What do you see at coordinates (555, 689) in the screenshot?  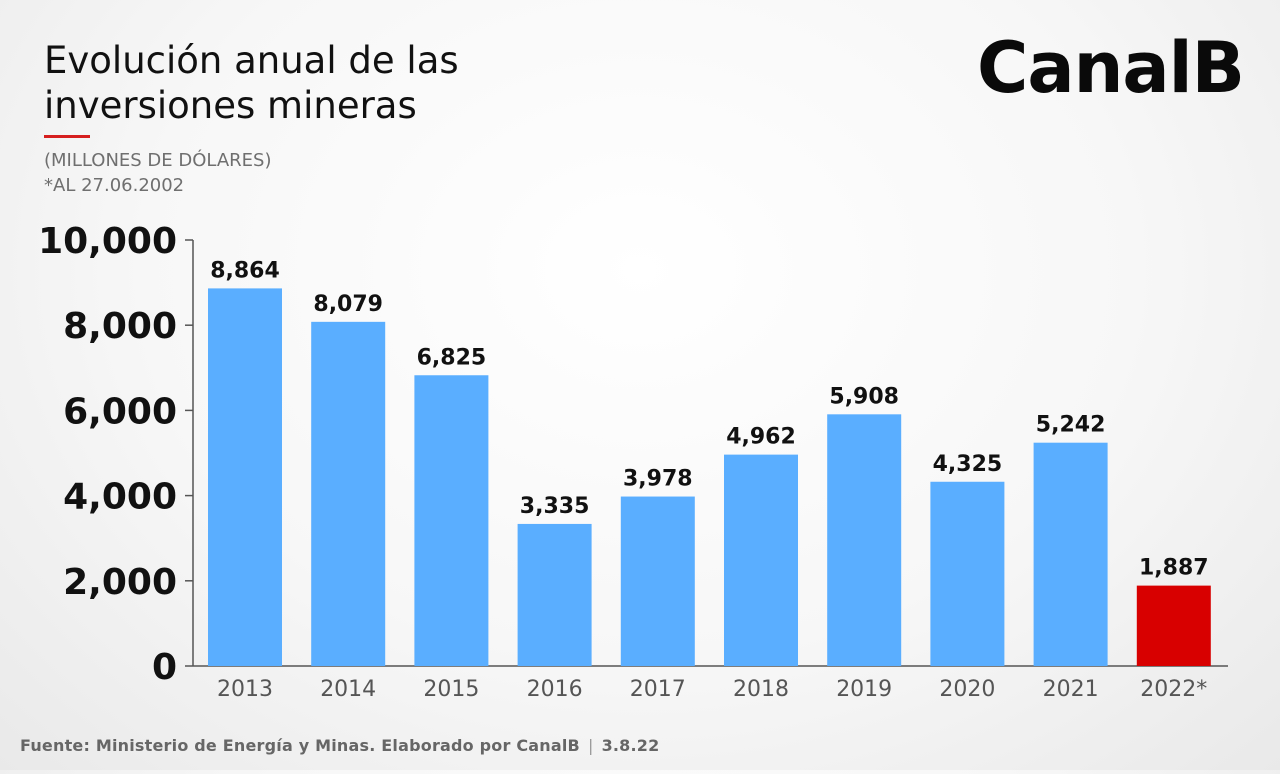 I see `x-tick-label: 2016` at bounding box center [555, 689].